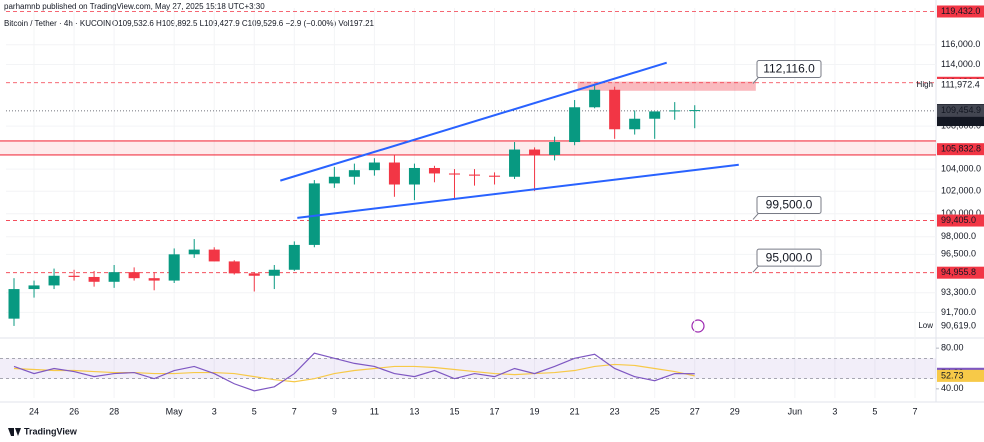  Describe the element at coordinates (51, 431) in the screenshot. I see `brand-name: TradingView` at that location.